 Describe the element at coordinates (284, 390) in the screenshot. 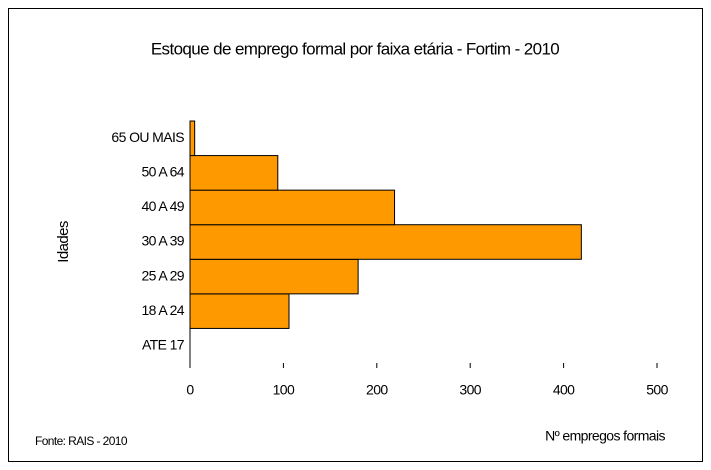

I see `x-tick-label: 100` at that location.